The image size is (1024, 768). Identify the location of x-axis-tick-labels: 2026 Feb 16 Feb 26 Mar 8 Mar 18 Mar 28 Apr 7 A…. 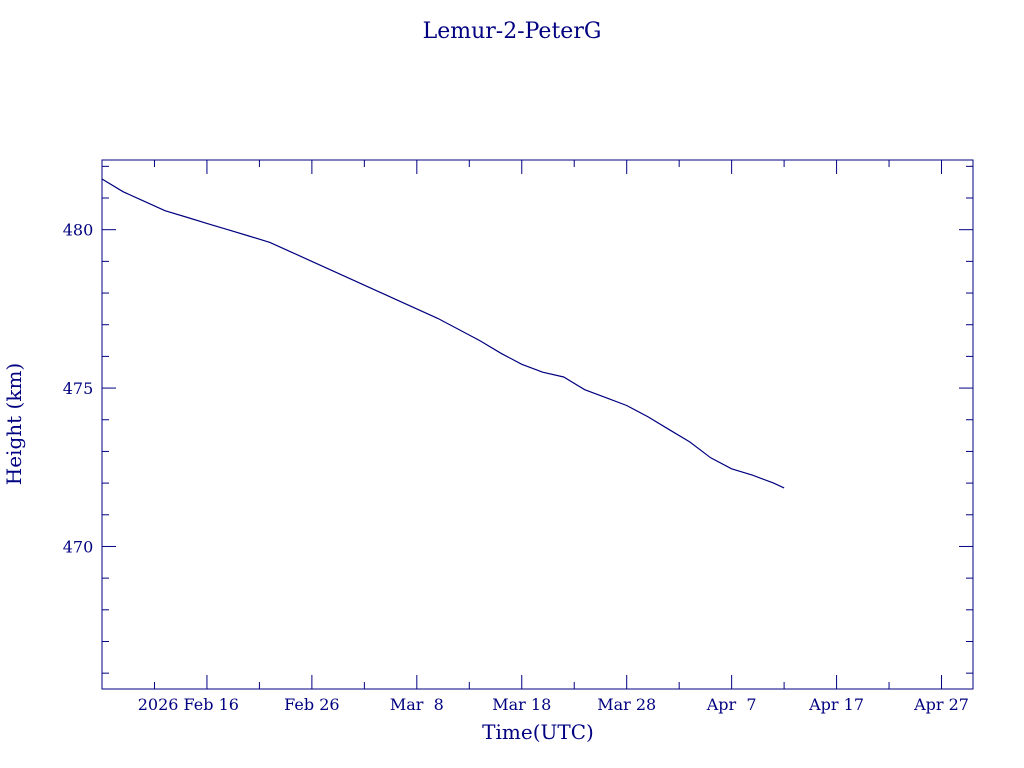
(553, 704).